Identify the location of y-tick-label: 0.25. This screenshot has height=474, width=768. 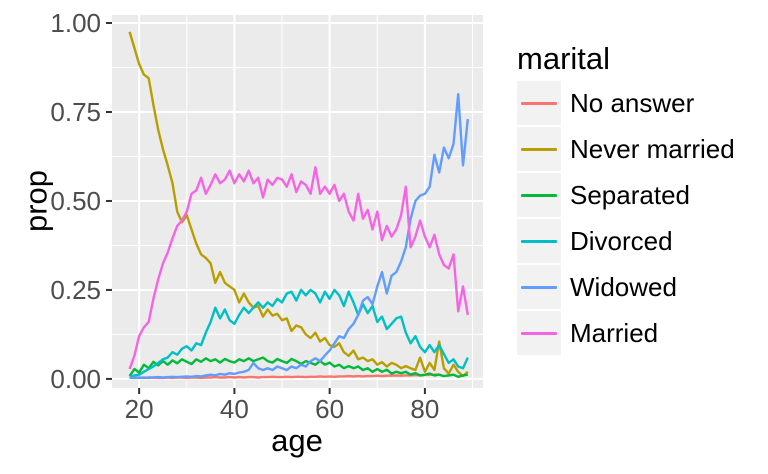
(75, 290).